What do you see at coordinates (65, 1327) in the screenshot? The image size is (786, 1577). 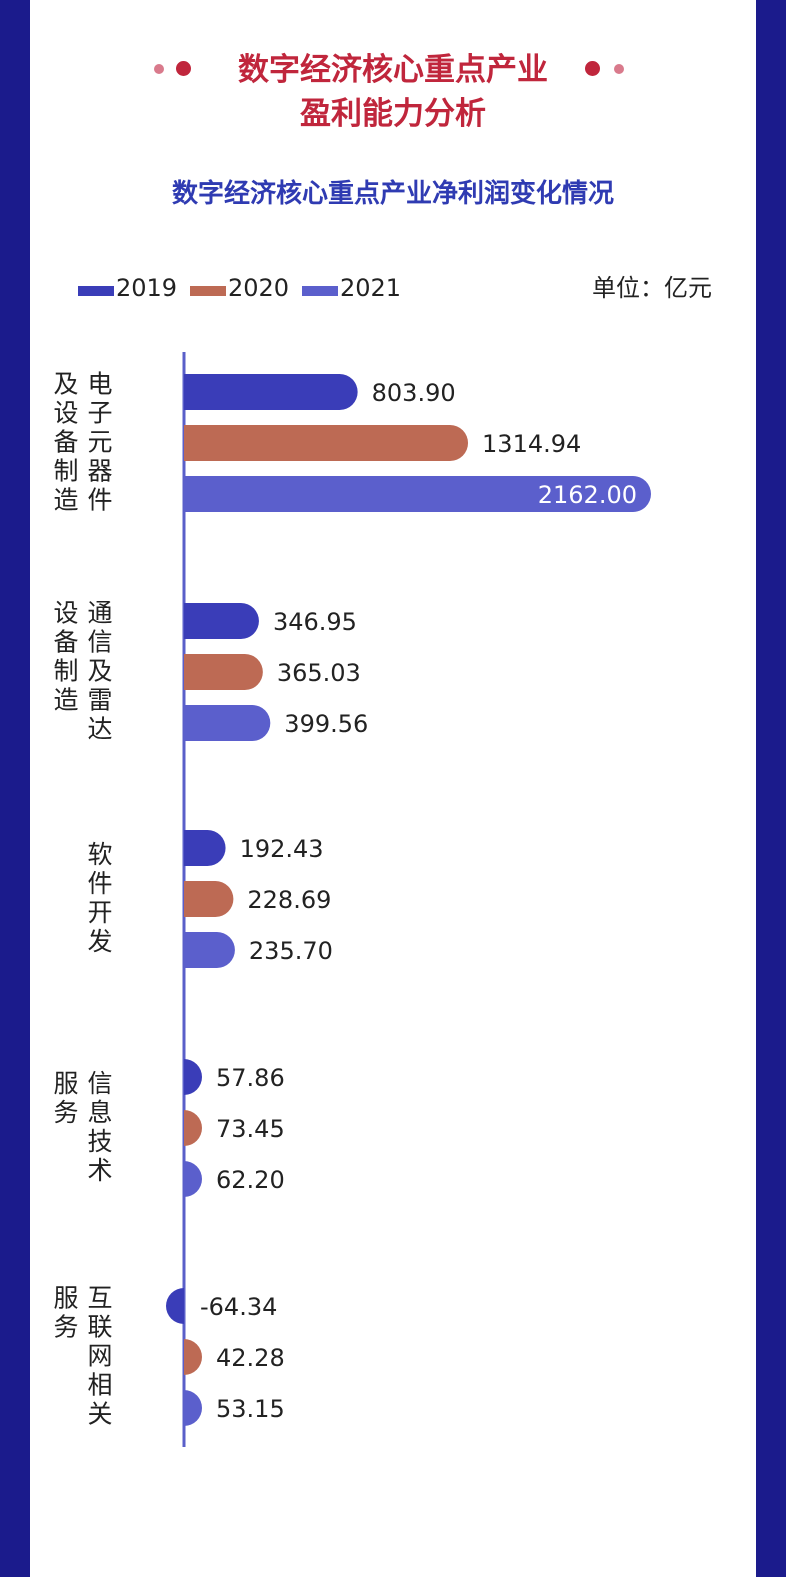 I see `category-label-4-col1-char1: 务` at bounding box center [65, 1327].